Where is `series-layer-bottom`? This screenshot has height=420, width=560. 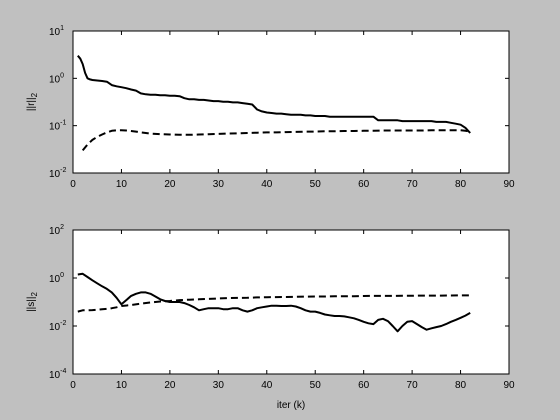
series-layer-bottom is located at coordinates (274, 302).